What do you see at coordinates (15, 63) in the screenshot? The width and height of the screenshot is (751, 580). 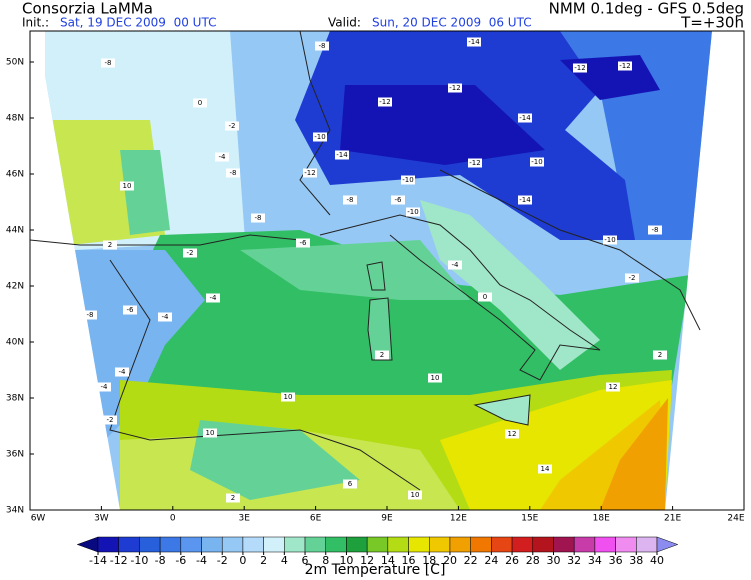 I see `lat-label: 50N` at bounding box center [15, 63].